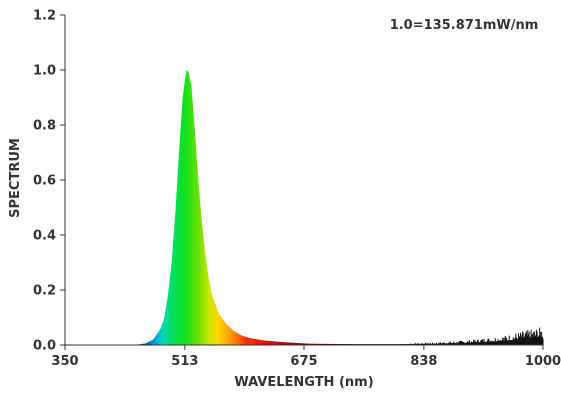 This screenshot has width=561, height=394. What do you see at coordinates (44, 236) in the screenshot?
I see `y-tick-label: 0.4` at bounding box center [44, 236].